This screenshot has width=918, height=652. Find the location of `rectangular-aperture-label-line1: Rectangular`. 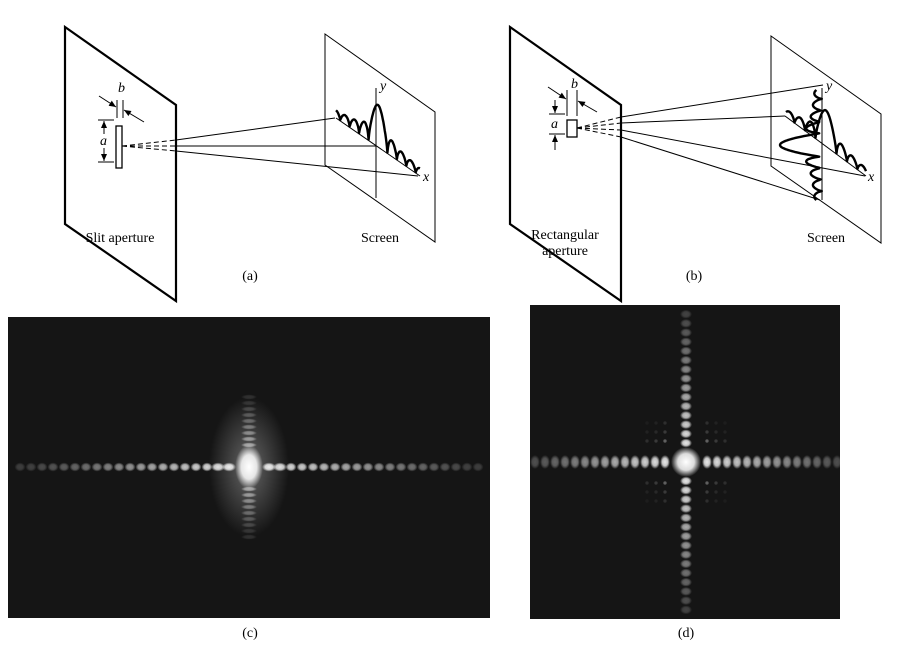

rectangular-aperture-label-line1: Rectangular is located at coordinates (565, 235).